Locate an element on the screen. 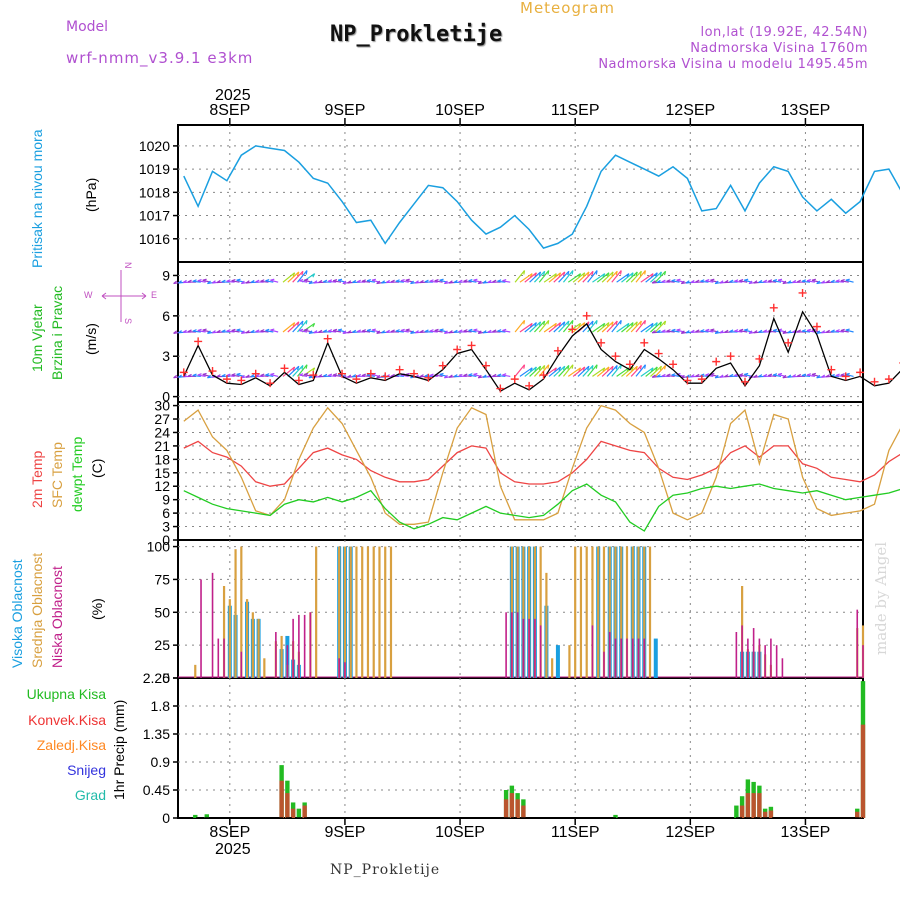  compass-e: E is located at coordinates (154, 295).